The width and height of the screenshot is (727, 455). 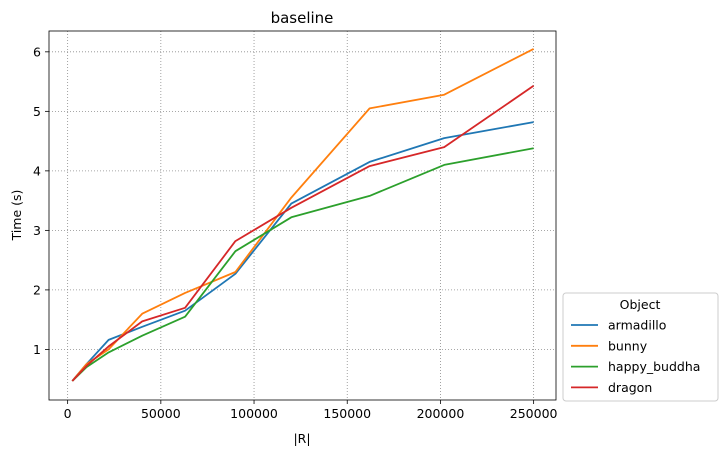 I want to click on legend-label-dragon: dragon, so click(x=630, y=387).